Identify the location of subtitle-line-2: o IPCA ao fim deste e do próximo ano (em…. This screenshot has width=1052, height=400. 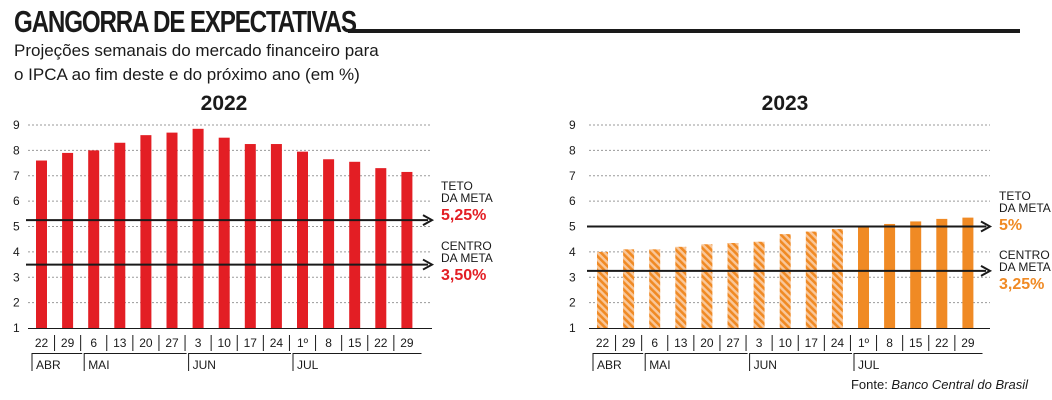
(187, 74).